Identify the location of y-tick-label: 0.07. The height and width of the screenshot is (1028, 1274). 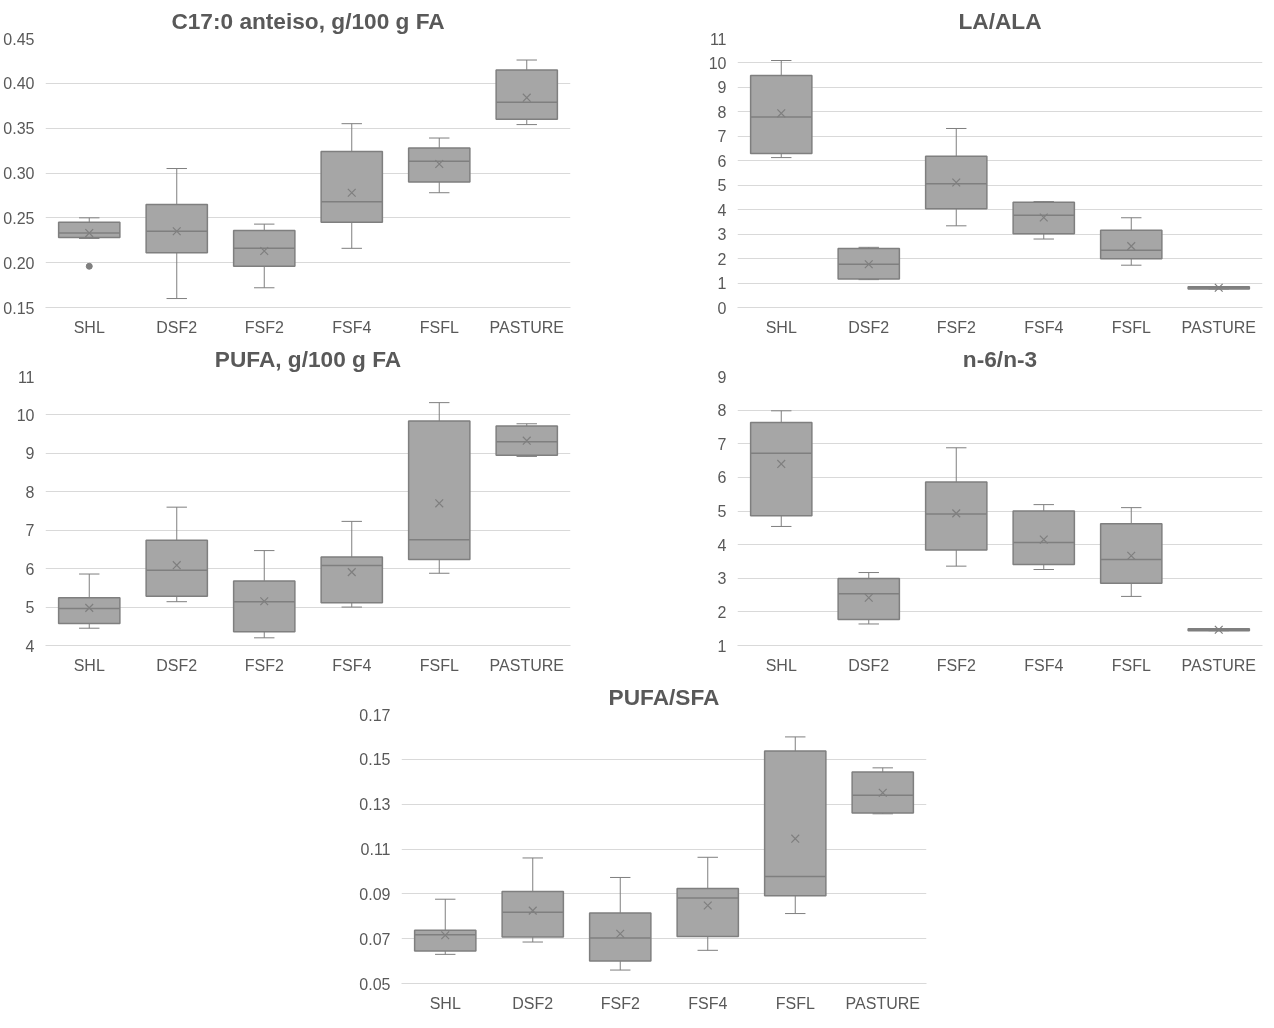
(375, 939).